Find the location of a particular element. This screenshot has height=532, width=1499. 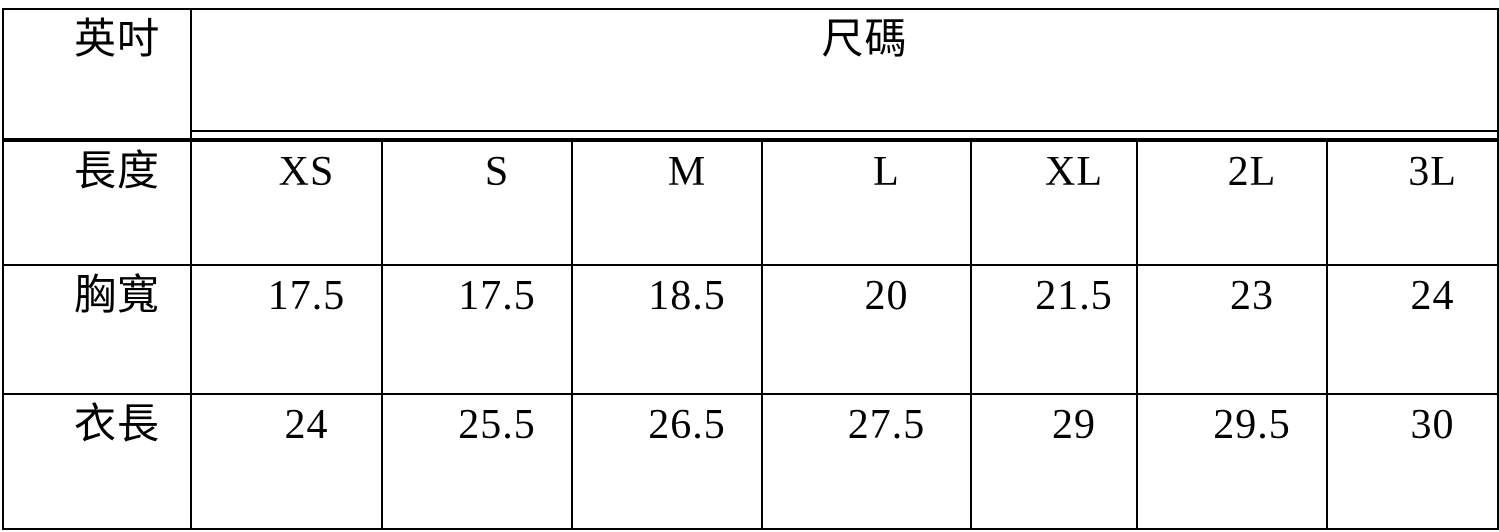

chest-value-m: 18.5 is located at coordinates (667, 329).